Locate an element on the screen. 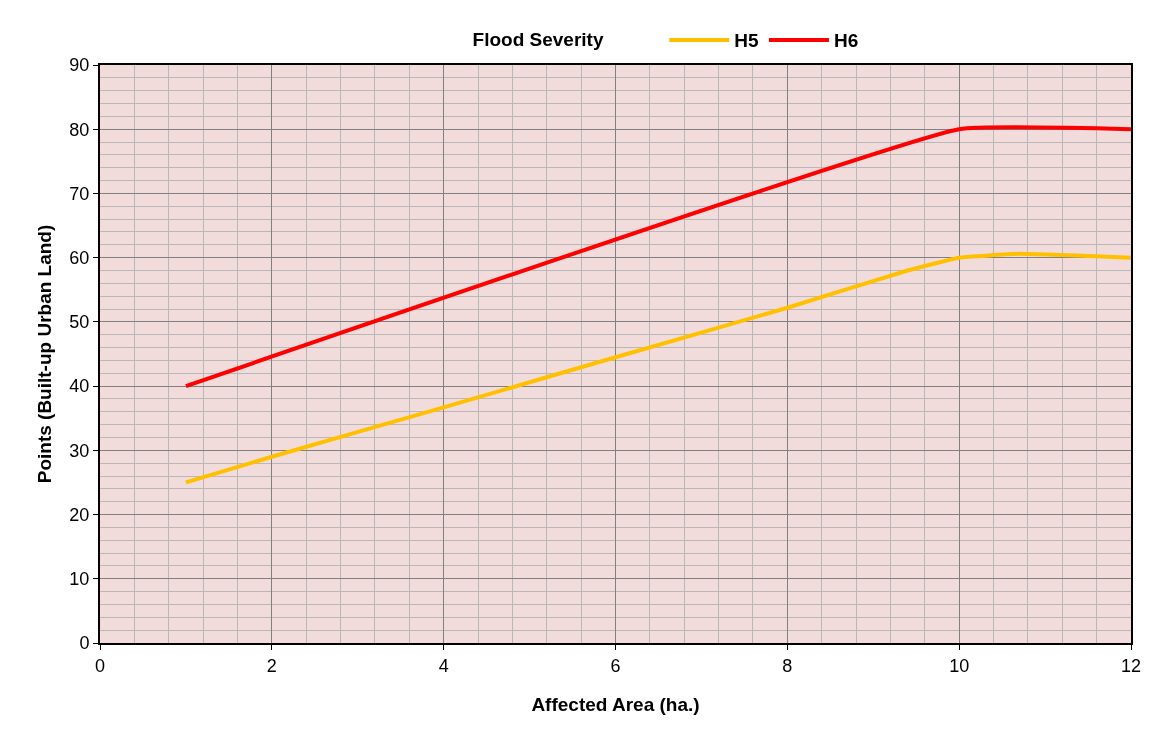 The width and height of the screenshot is (1153, 733). x-tick-label: 6 is located at coordinates (615, 665).